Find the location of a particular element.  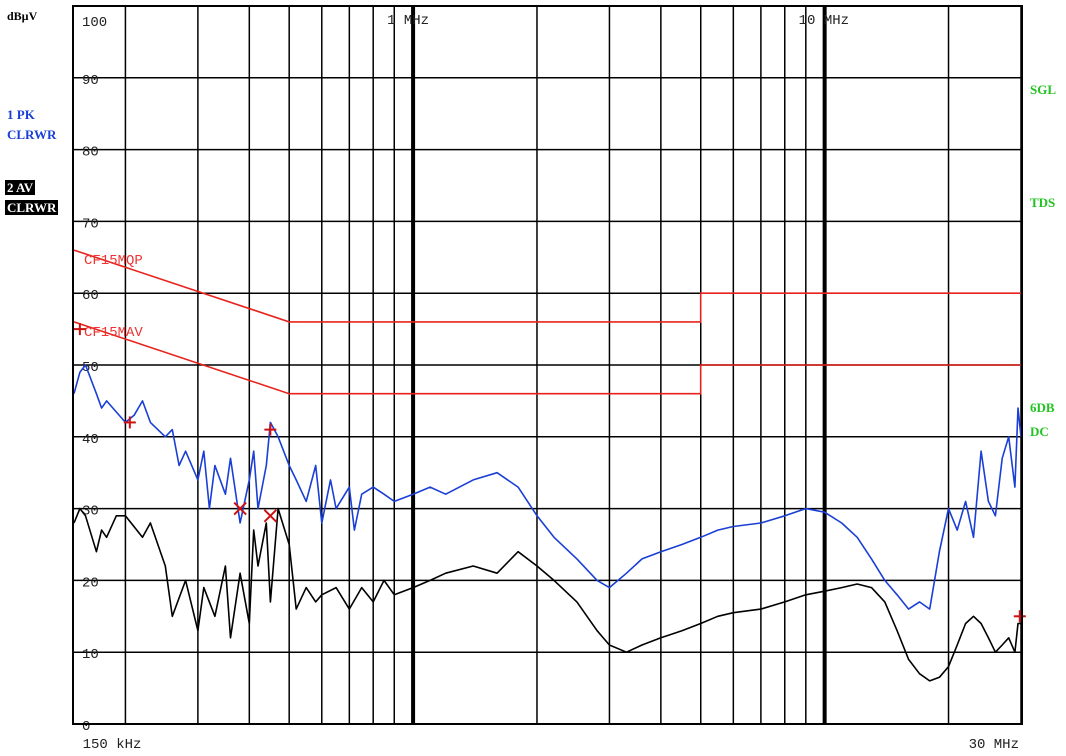

trace1-mode-label: CLRWR is located at coordinates (32, 134).